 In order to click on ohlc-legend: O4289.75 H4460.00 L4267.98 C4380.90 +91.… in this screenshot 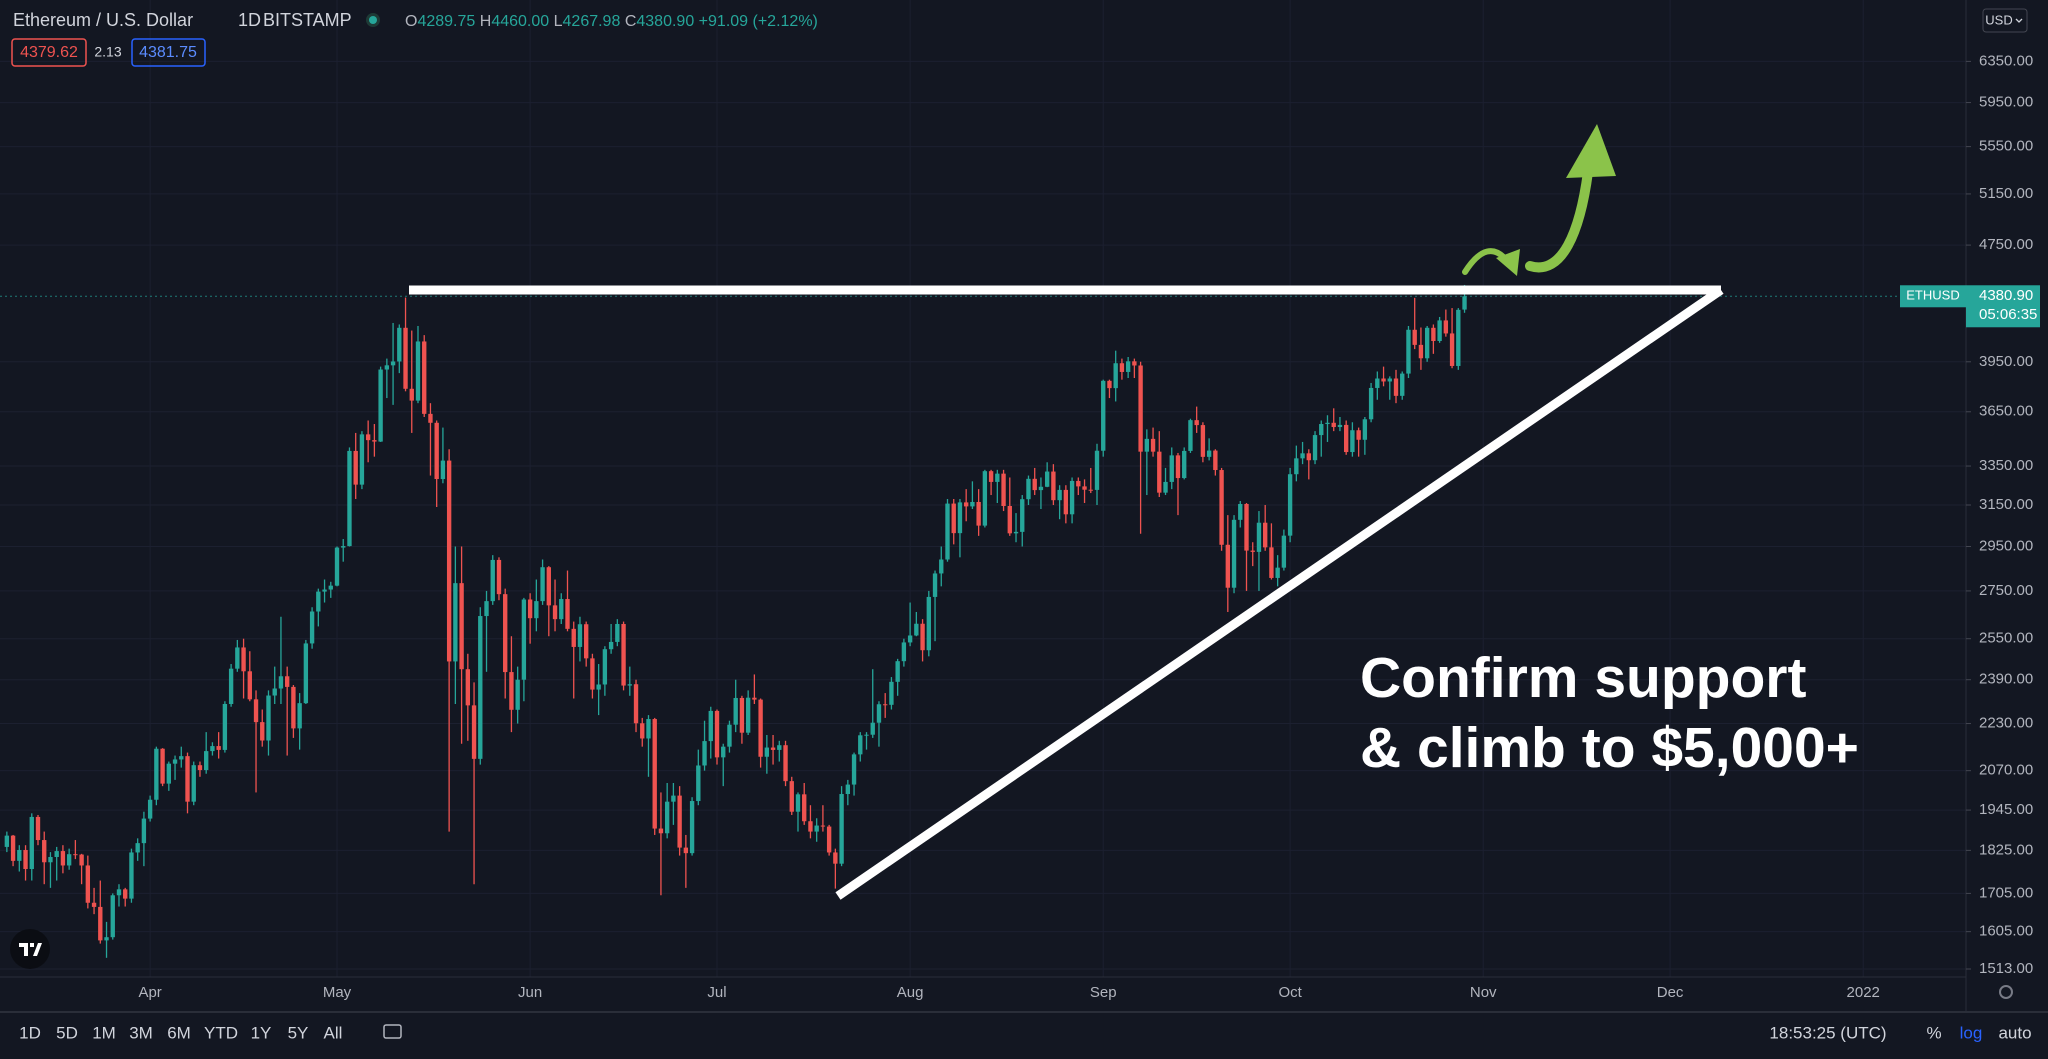, I will do `click(611, 21)`.